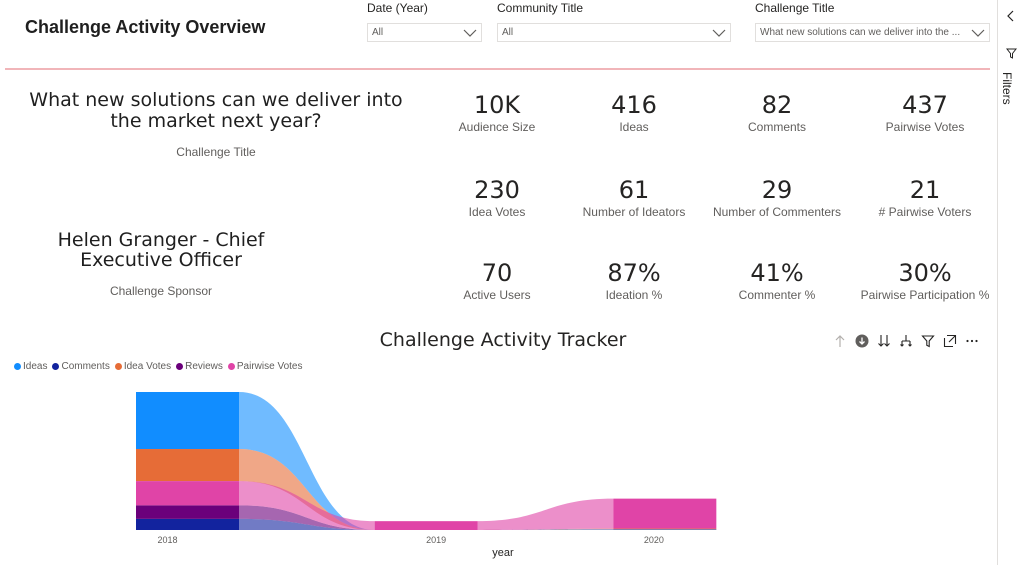 The height and width of the screenshot is (565, 1024). Describe the element at coordinates (614, 21) in the screenshot. I see `community-title-slicer: Community Title All` at that location.